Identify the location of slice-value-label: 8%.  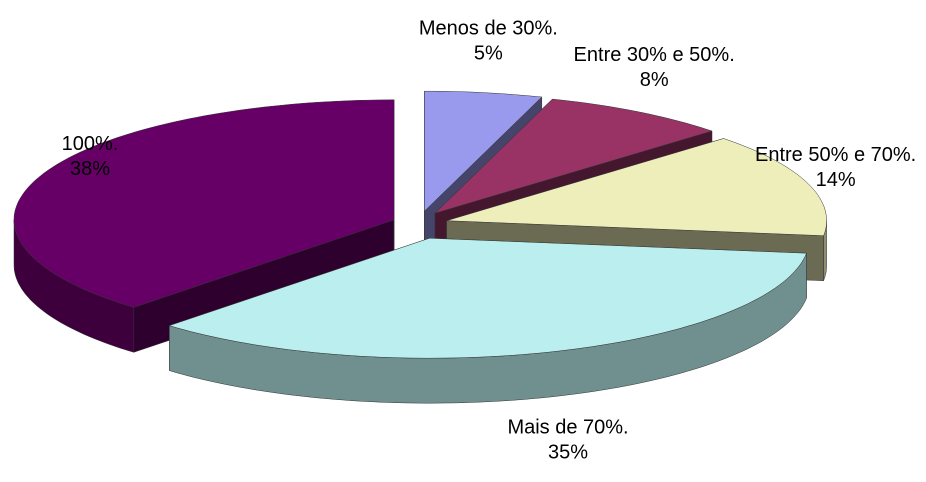
(654, 80).